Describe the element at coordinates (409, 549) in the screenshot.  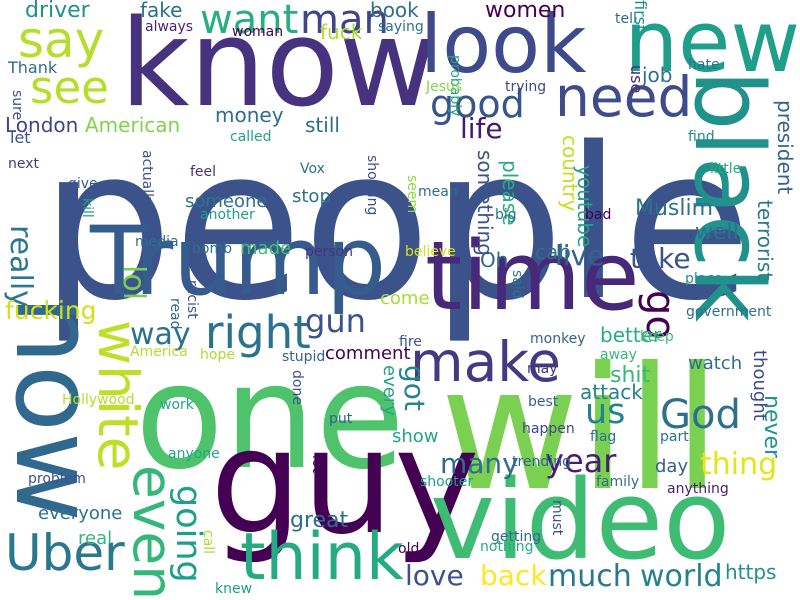
I see `cloud-word: old` at that location.